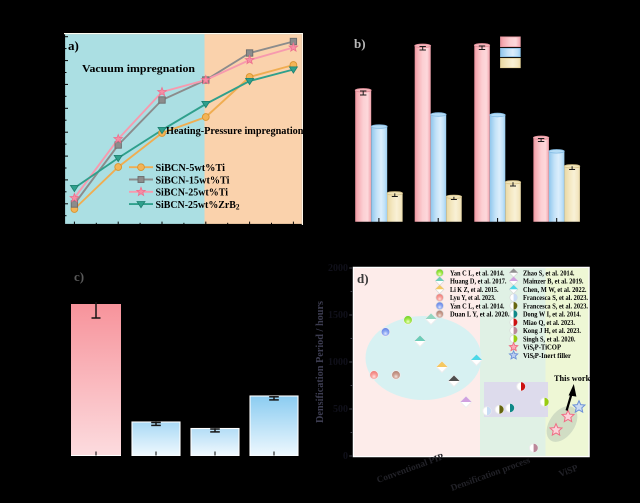 The height and width of the screenshot is (503, 640). I want to click on svg-text: a), so click(73, 45).